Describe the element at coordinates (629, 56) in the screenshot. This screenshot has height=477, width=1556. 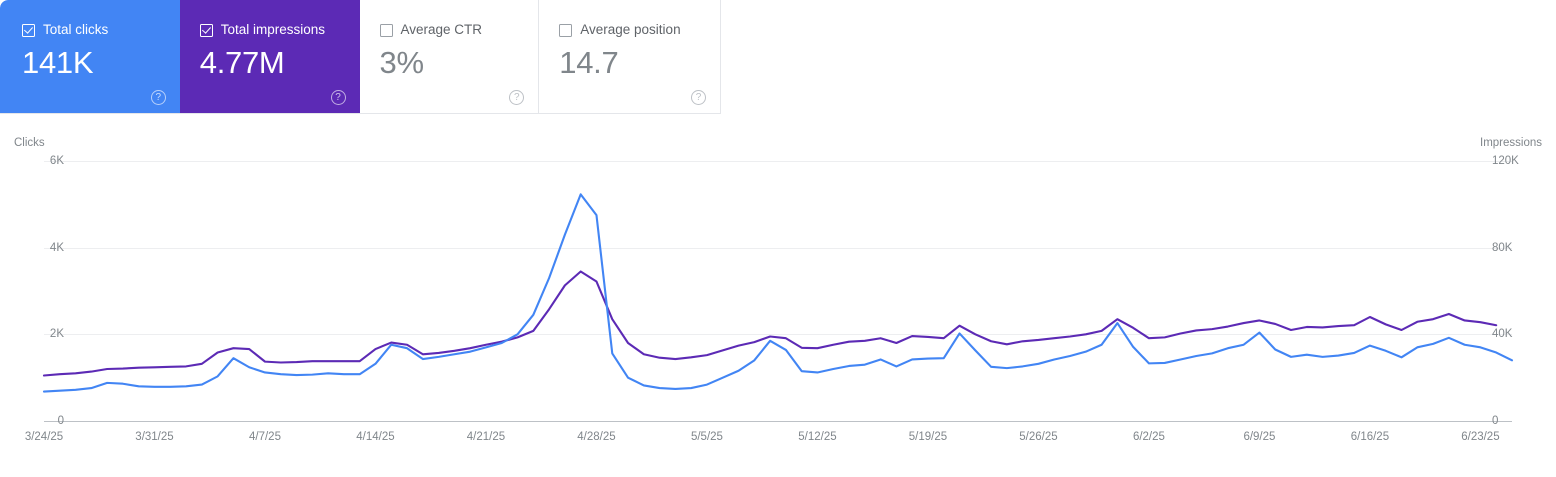
I see `metric-card-average-position: Average position 14.7 ?` at that location.